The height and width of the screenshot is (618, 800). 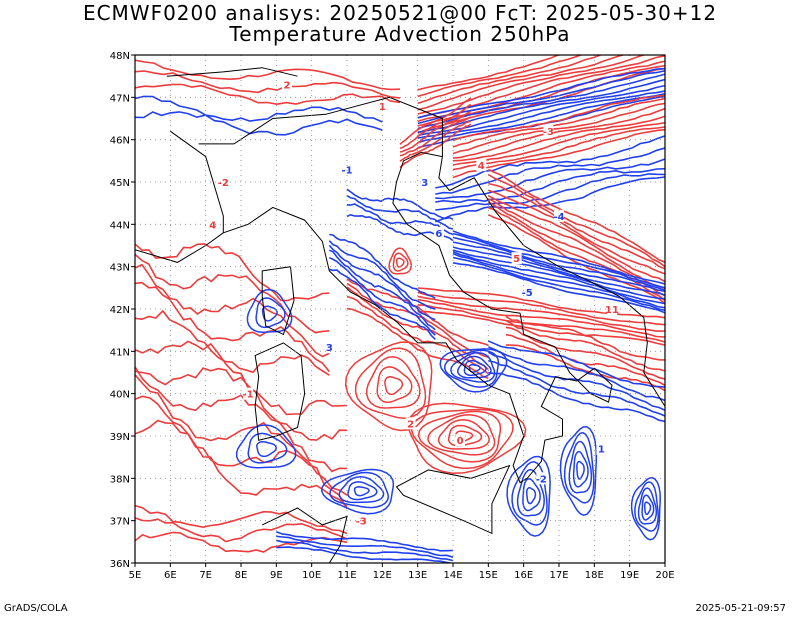 What do you see at coordinates (548, 132) in the screenshot?
I see `contour-label-text: -3` at bounding box center [548, 132].